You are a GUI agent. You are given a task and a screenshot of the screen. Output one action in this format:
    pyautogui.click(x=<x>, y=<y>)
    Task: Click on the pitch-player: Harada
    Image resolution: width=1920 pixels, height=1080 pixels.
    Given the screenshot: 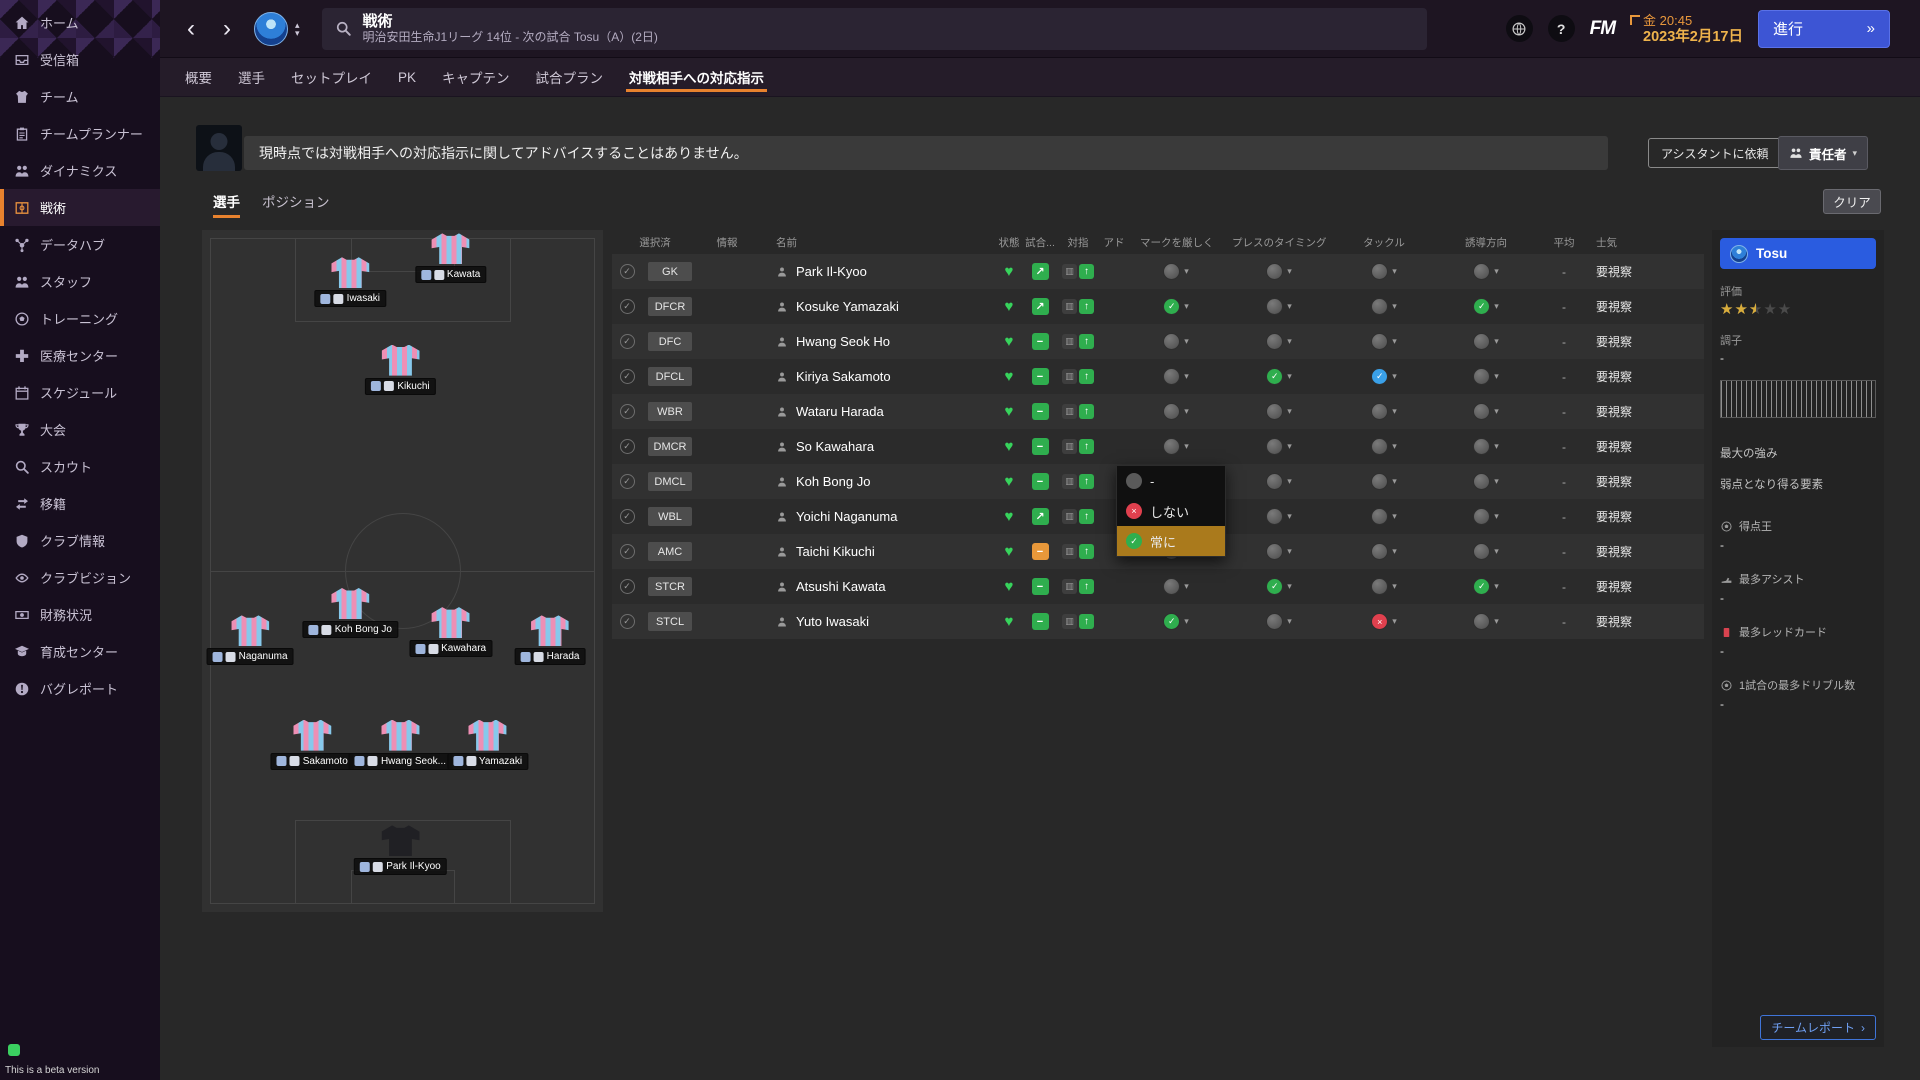 What is the action you would take?
    pyautogui.click(x=550, y=640)
    